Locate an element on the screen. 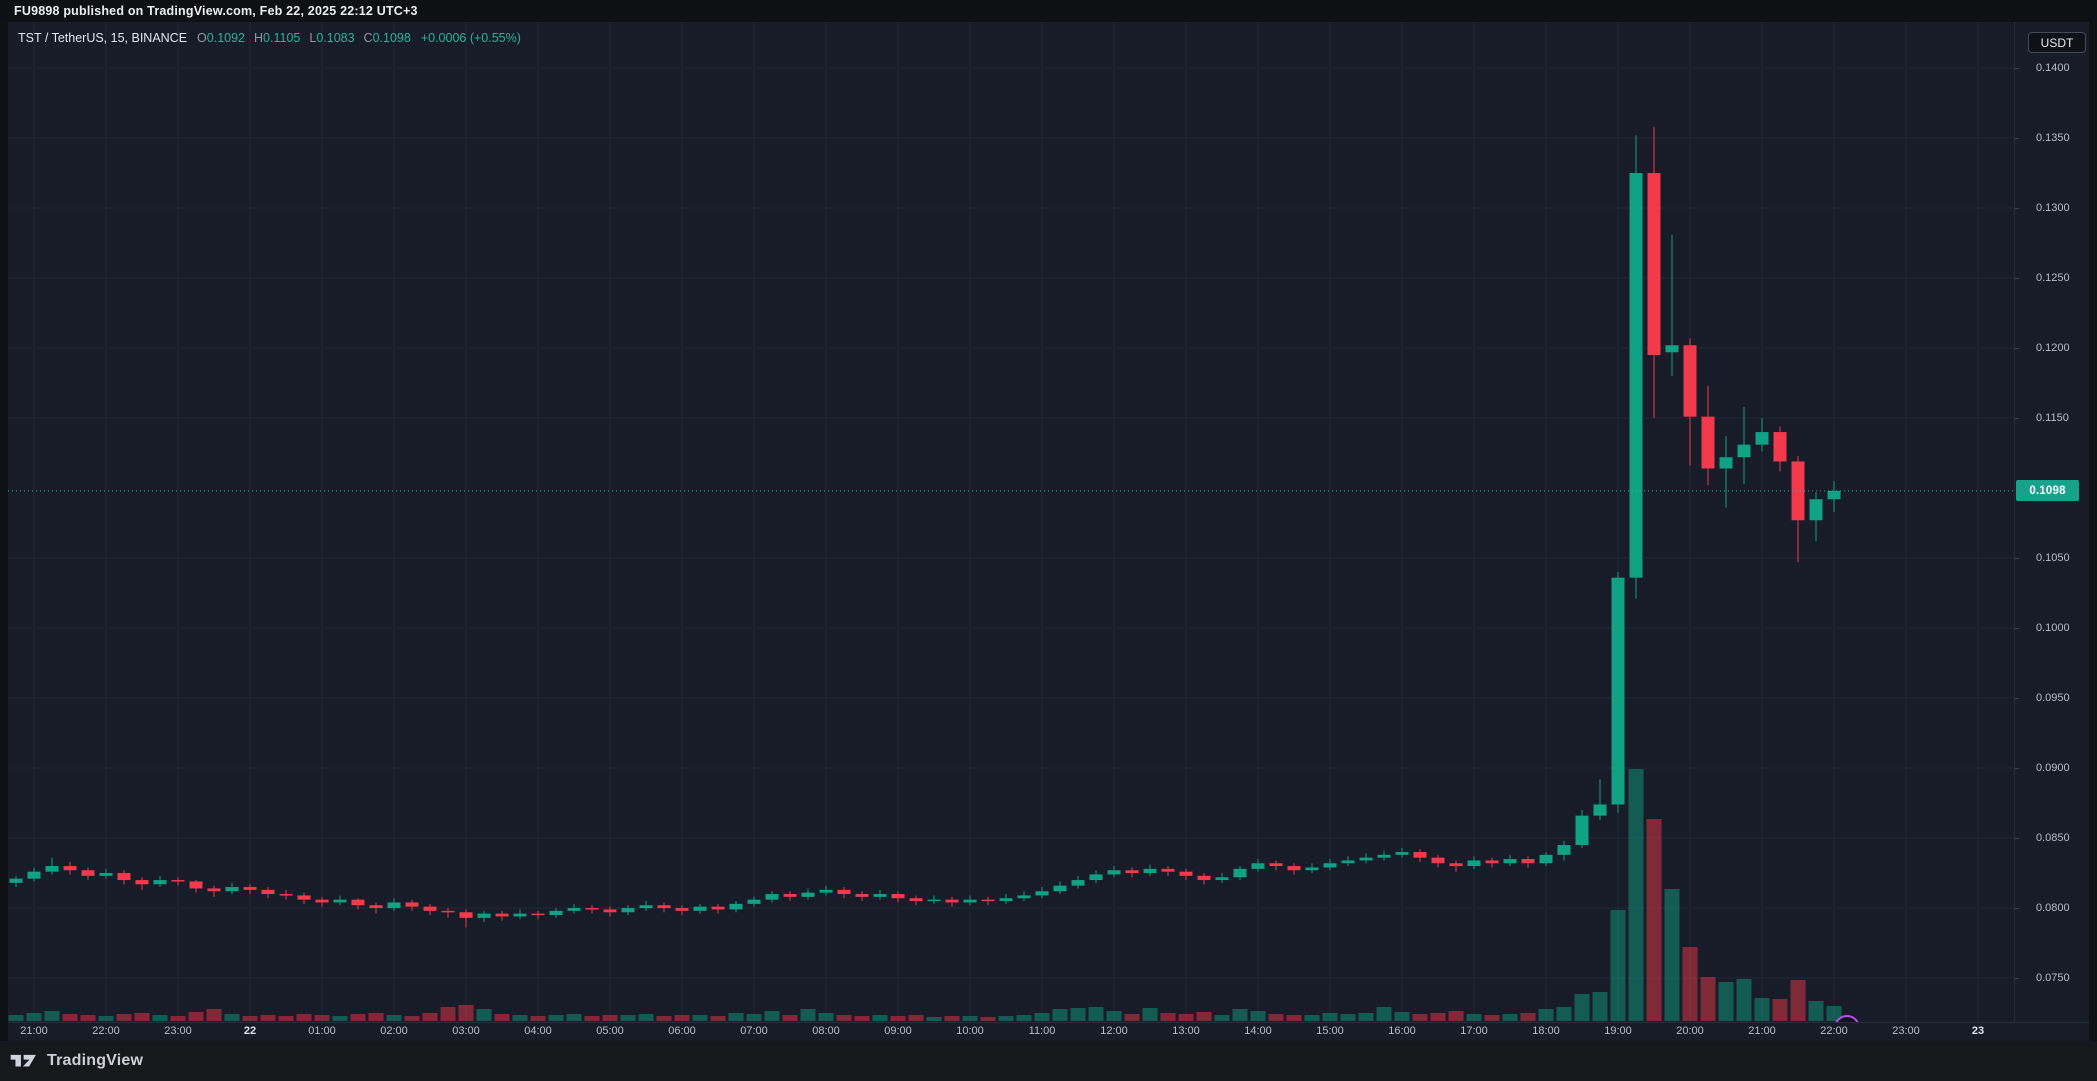 This screenshot has height=1081, width=2097. time-axis-label: 16:00 is located at coordinates (1402, 1031).